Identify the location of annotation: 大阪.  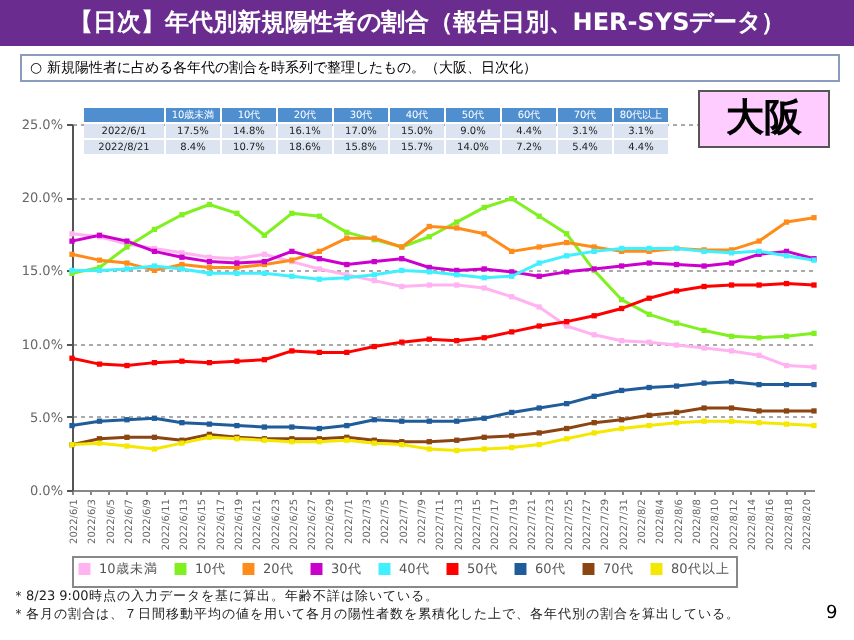
(764, 119).